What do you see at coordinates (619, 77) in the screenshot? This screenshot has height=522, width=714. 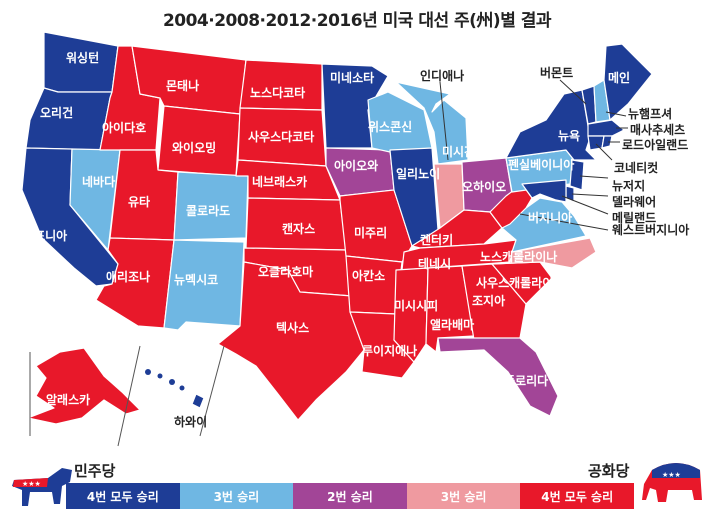 I see `label-me: 메인` at bounding box center [619, 77].